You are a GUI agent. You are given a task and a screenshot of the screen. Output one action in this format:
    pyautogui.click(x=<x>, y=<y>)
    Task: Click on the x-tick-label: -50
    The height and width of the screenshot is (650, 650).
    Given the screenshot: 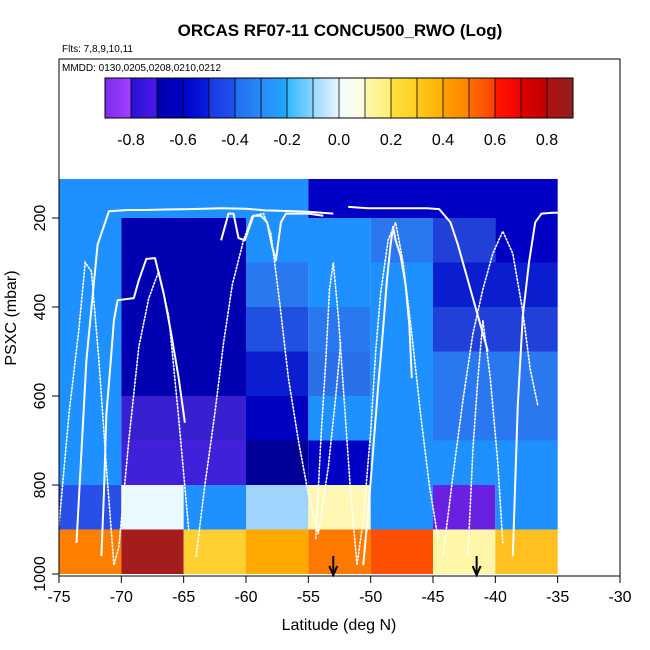 What is the action you would take?
    pyautogui.click(x=370, y=597)
    